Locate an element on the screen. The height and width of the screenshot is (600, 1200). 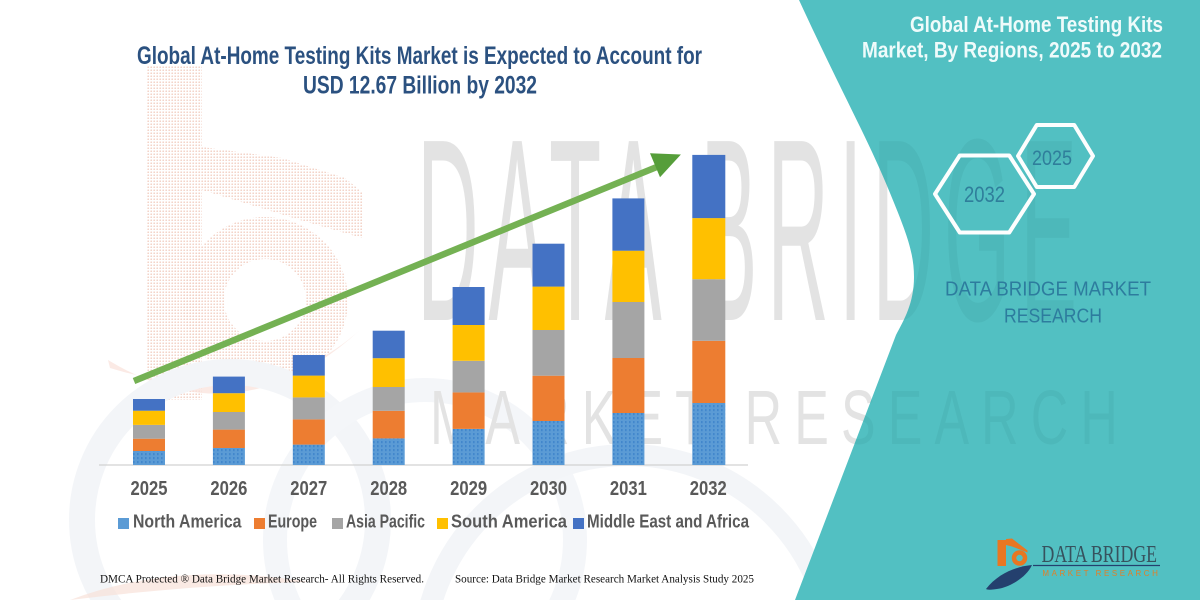
svg-text: DATA BRIDGE is located at coordinates (1100, 555).